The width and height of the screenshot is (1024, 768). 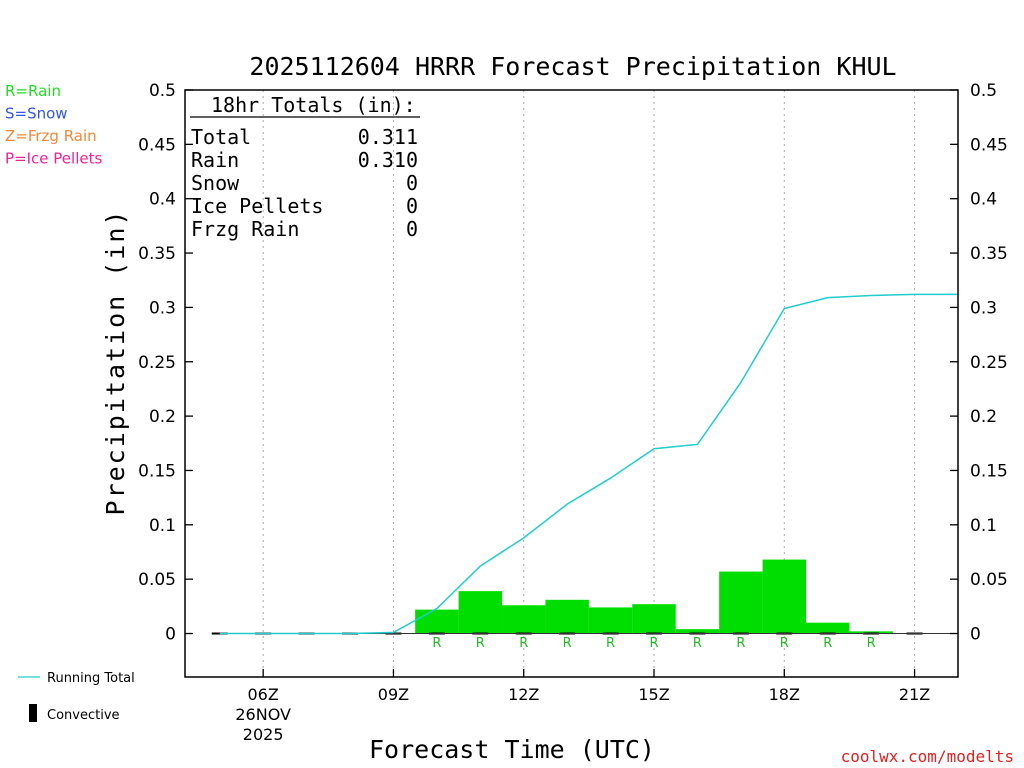 I want to click on y-tick-label-left: 0.35, so click(x=157, y=254).